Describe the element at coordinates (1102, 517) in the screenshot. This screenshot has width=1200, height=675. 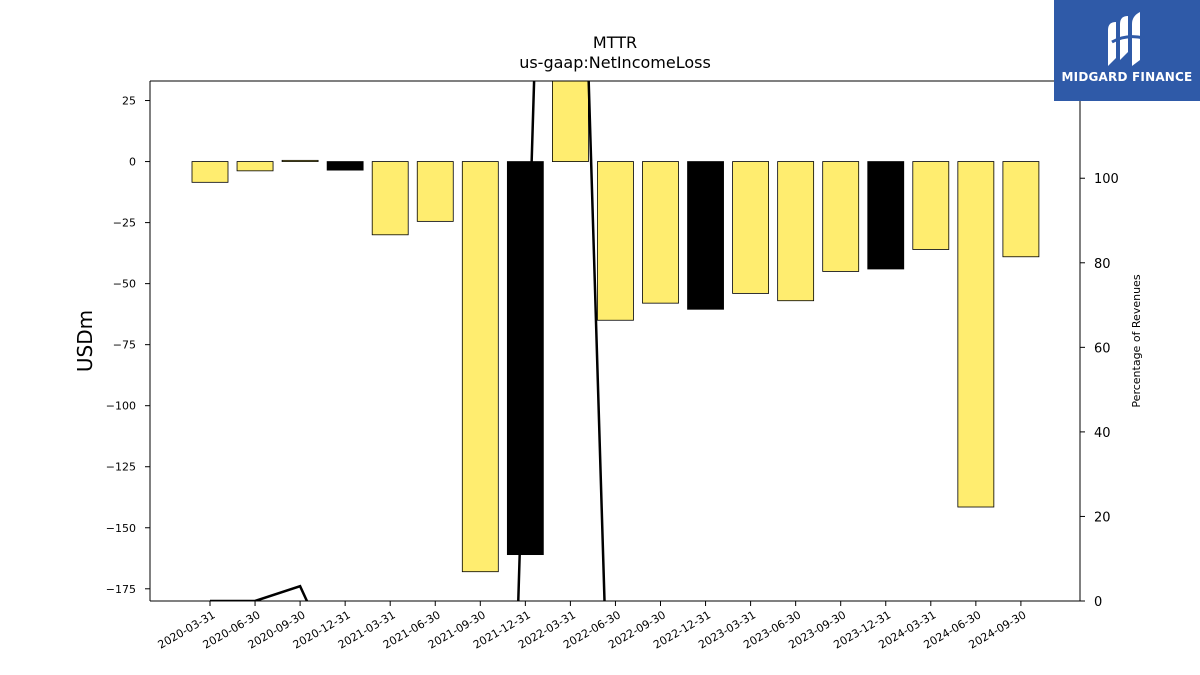
I see `y2-tick-label: 20` at that location.